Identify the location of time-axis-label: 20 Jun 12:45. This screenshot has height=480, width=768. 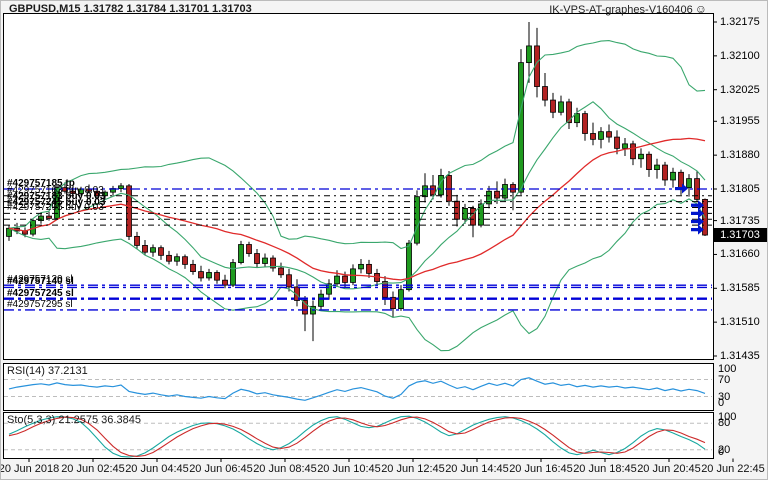
(413, 469).